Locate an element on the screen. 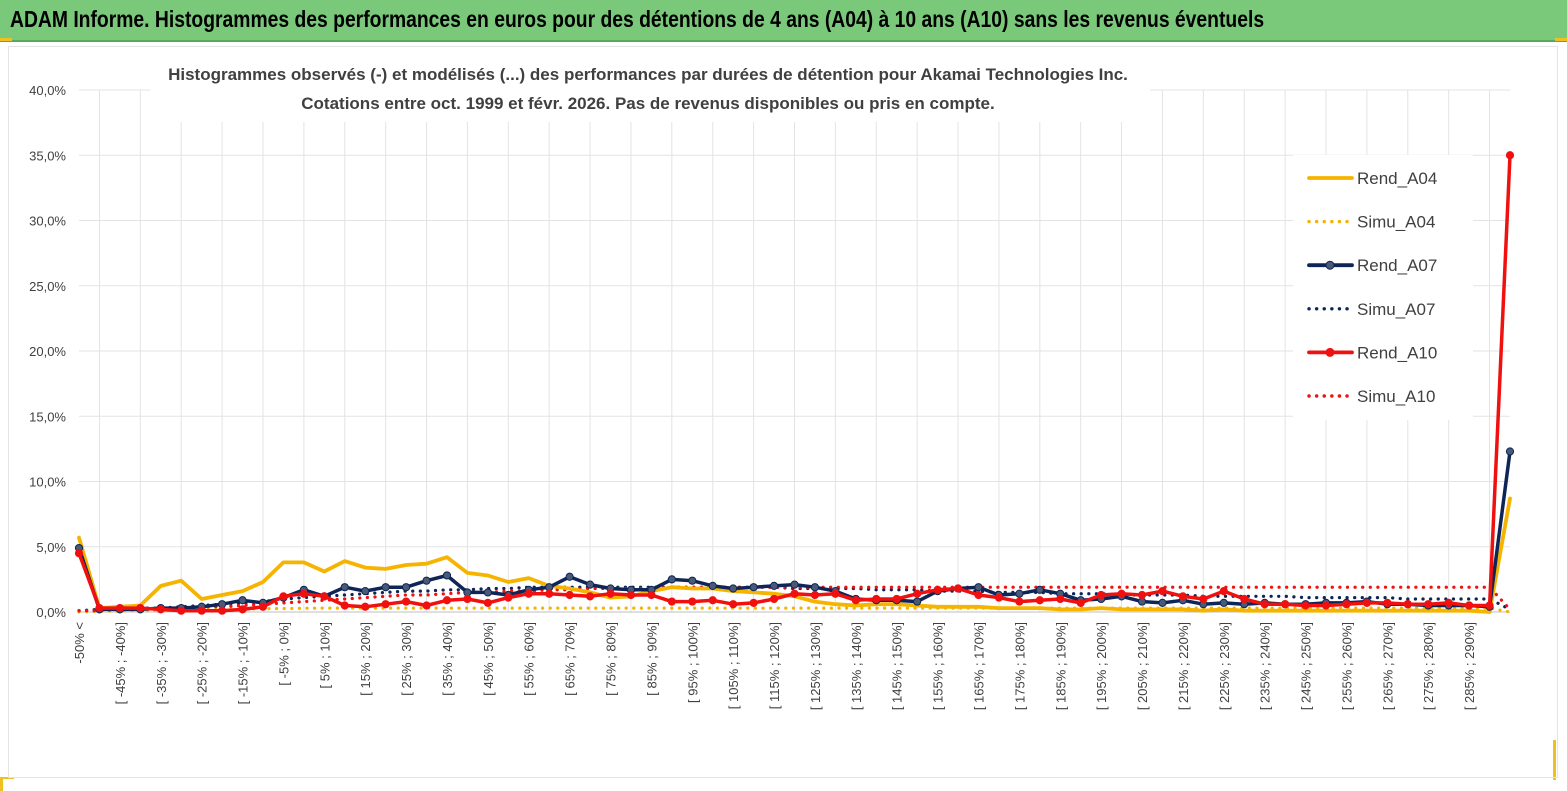 The height and width of the screenshot is (791, 1567). series-line-Simu_A07 is located at coordinates (794, 599).